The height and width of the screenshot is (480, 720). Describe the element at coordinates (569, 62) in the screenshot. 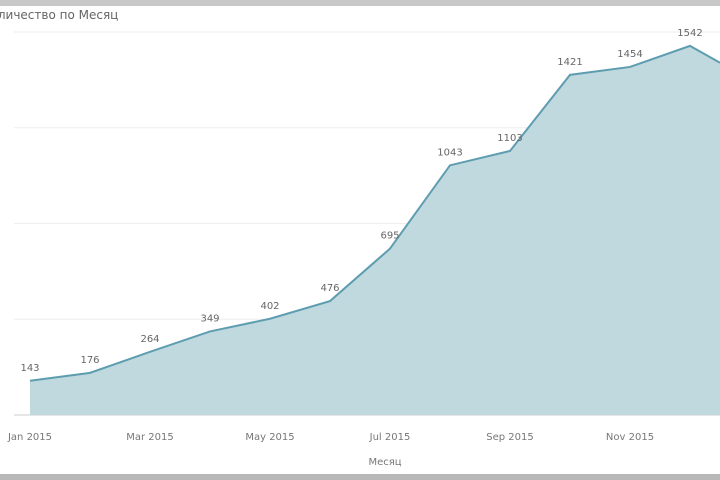

I see `data-label: 1421` at that location.